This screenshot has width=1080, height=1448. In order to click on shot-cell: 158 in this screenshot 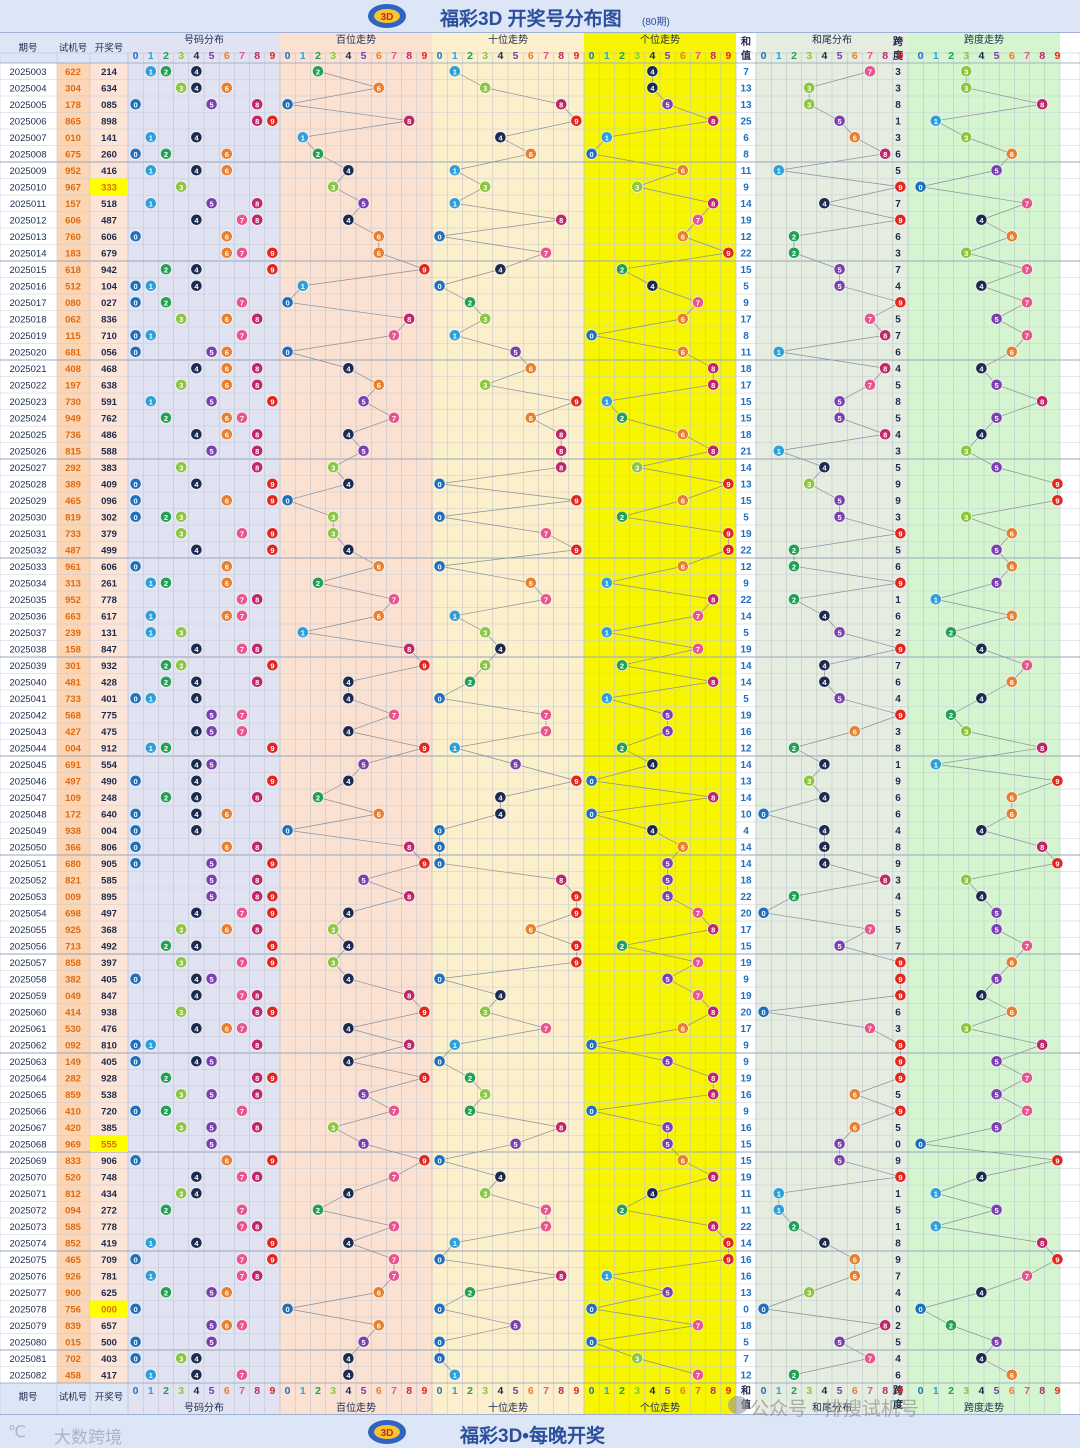, I will do `click(73, 649)`.